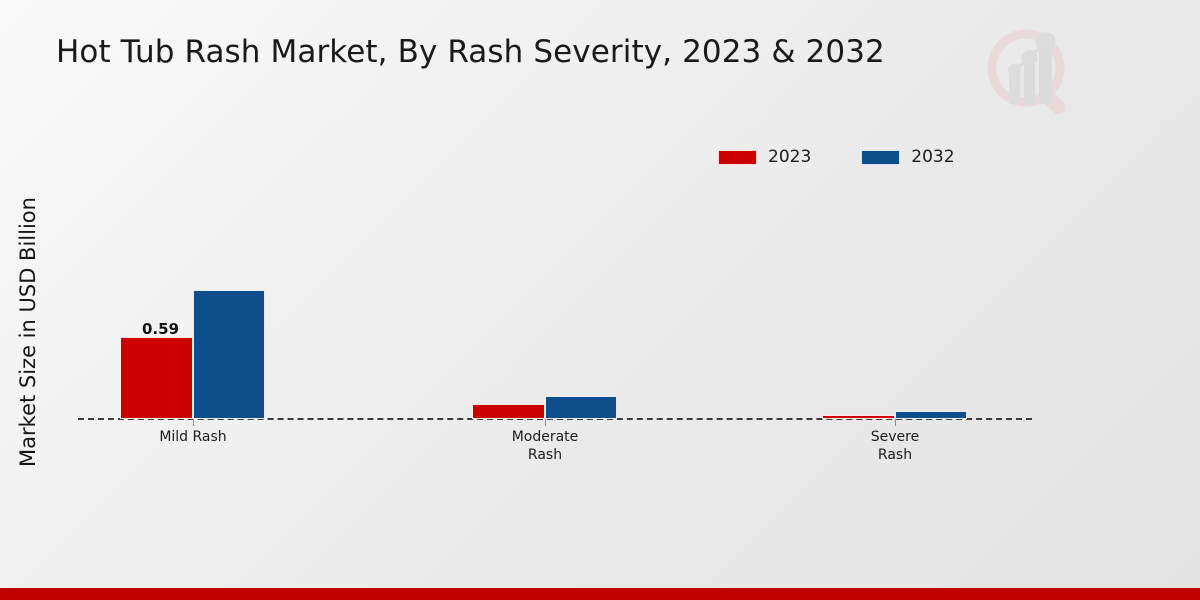 The image size is (1200, 600). What do you see at coordinates (895, 437) in the screenshot?
I see `category-label-severe-rash-line1: Severe` at bounding box center [895, 437].